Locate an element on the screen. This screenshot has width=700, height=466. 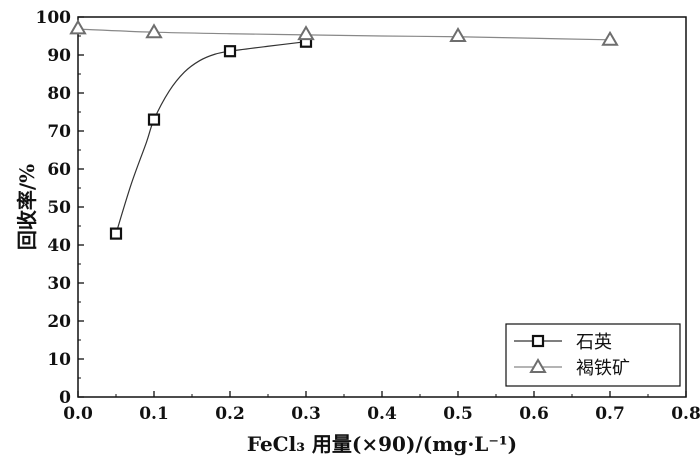
y-axis-ticks: 0 10 20 30 40 50 60 70 80 90 100 is located at coordinates (60, 208).